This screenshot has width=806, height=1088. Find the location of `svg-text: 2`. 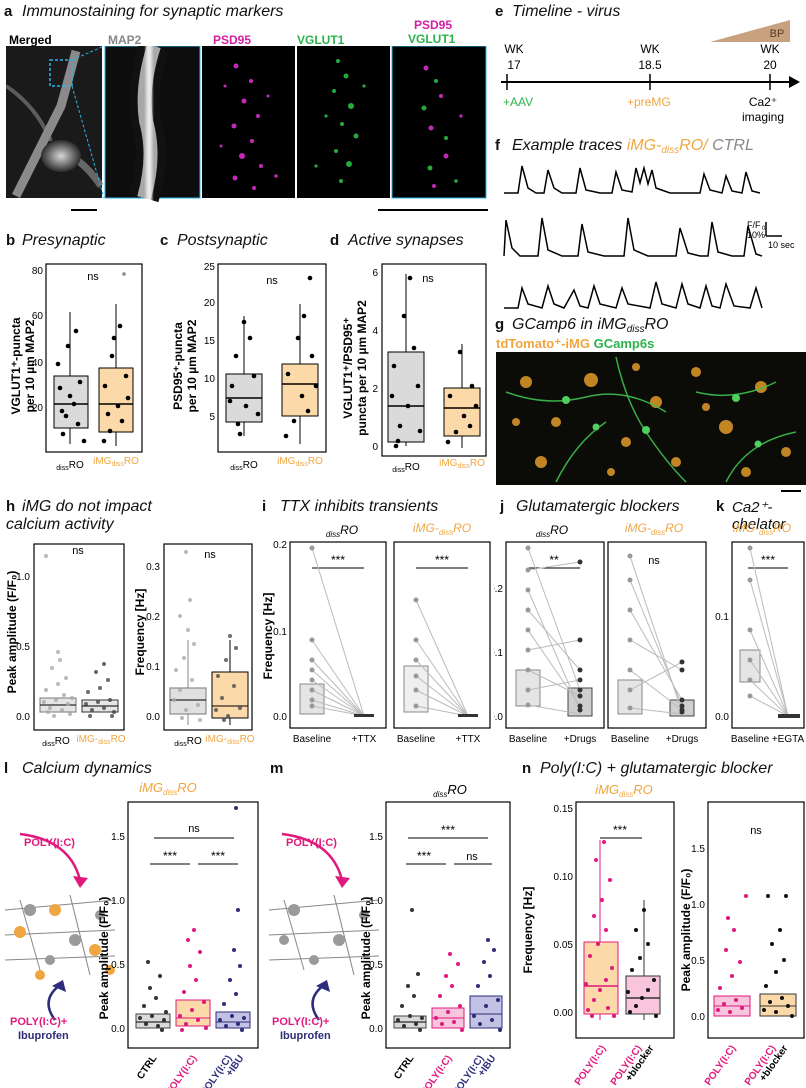

svg-text: 2 is located at coordinates (375, 389).